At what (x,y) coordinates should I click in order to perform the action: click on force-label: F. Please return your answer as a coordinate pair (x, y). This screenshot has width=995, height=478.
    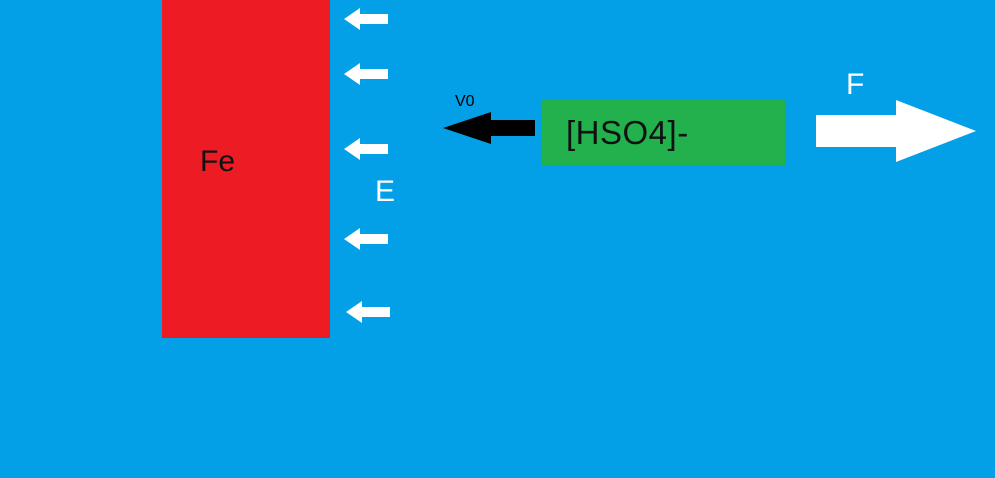
    Looking at the image, I should click on (855, 84).